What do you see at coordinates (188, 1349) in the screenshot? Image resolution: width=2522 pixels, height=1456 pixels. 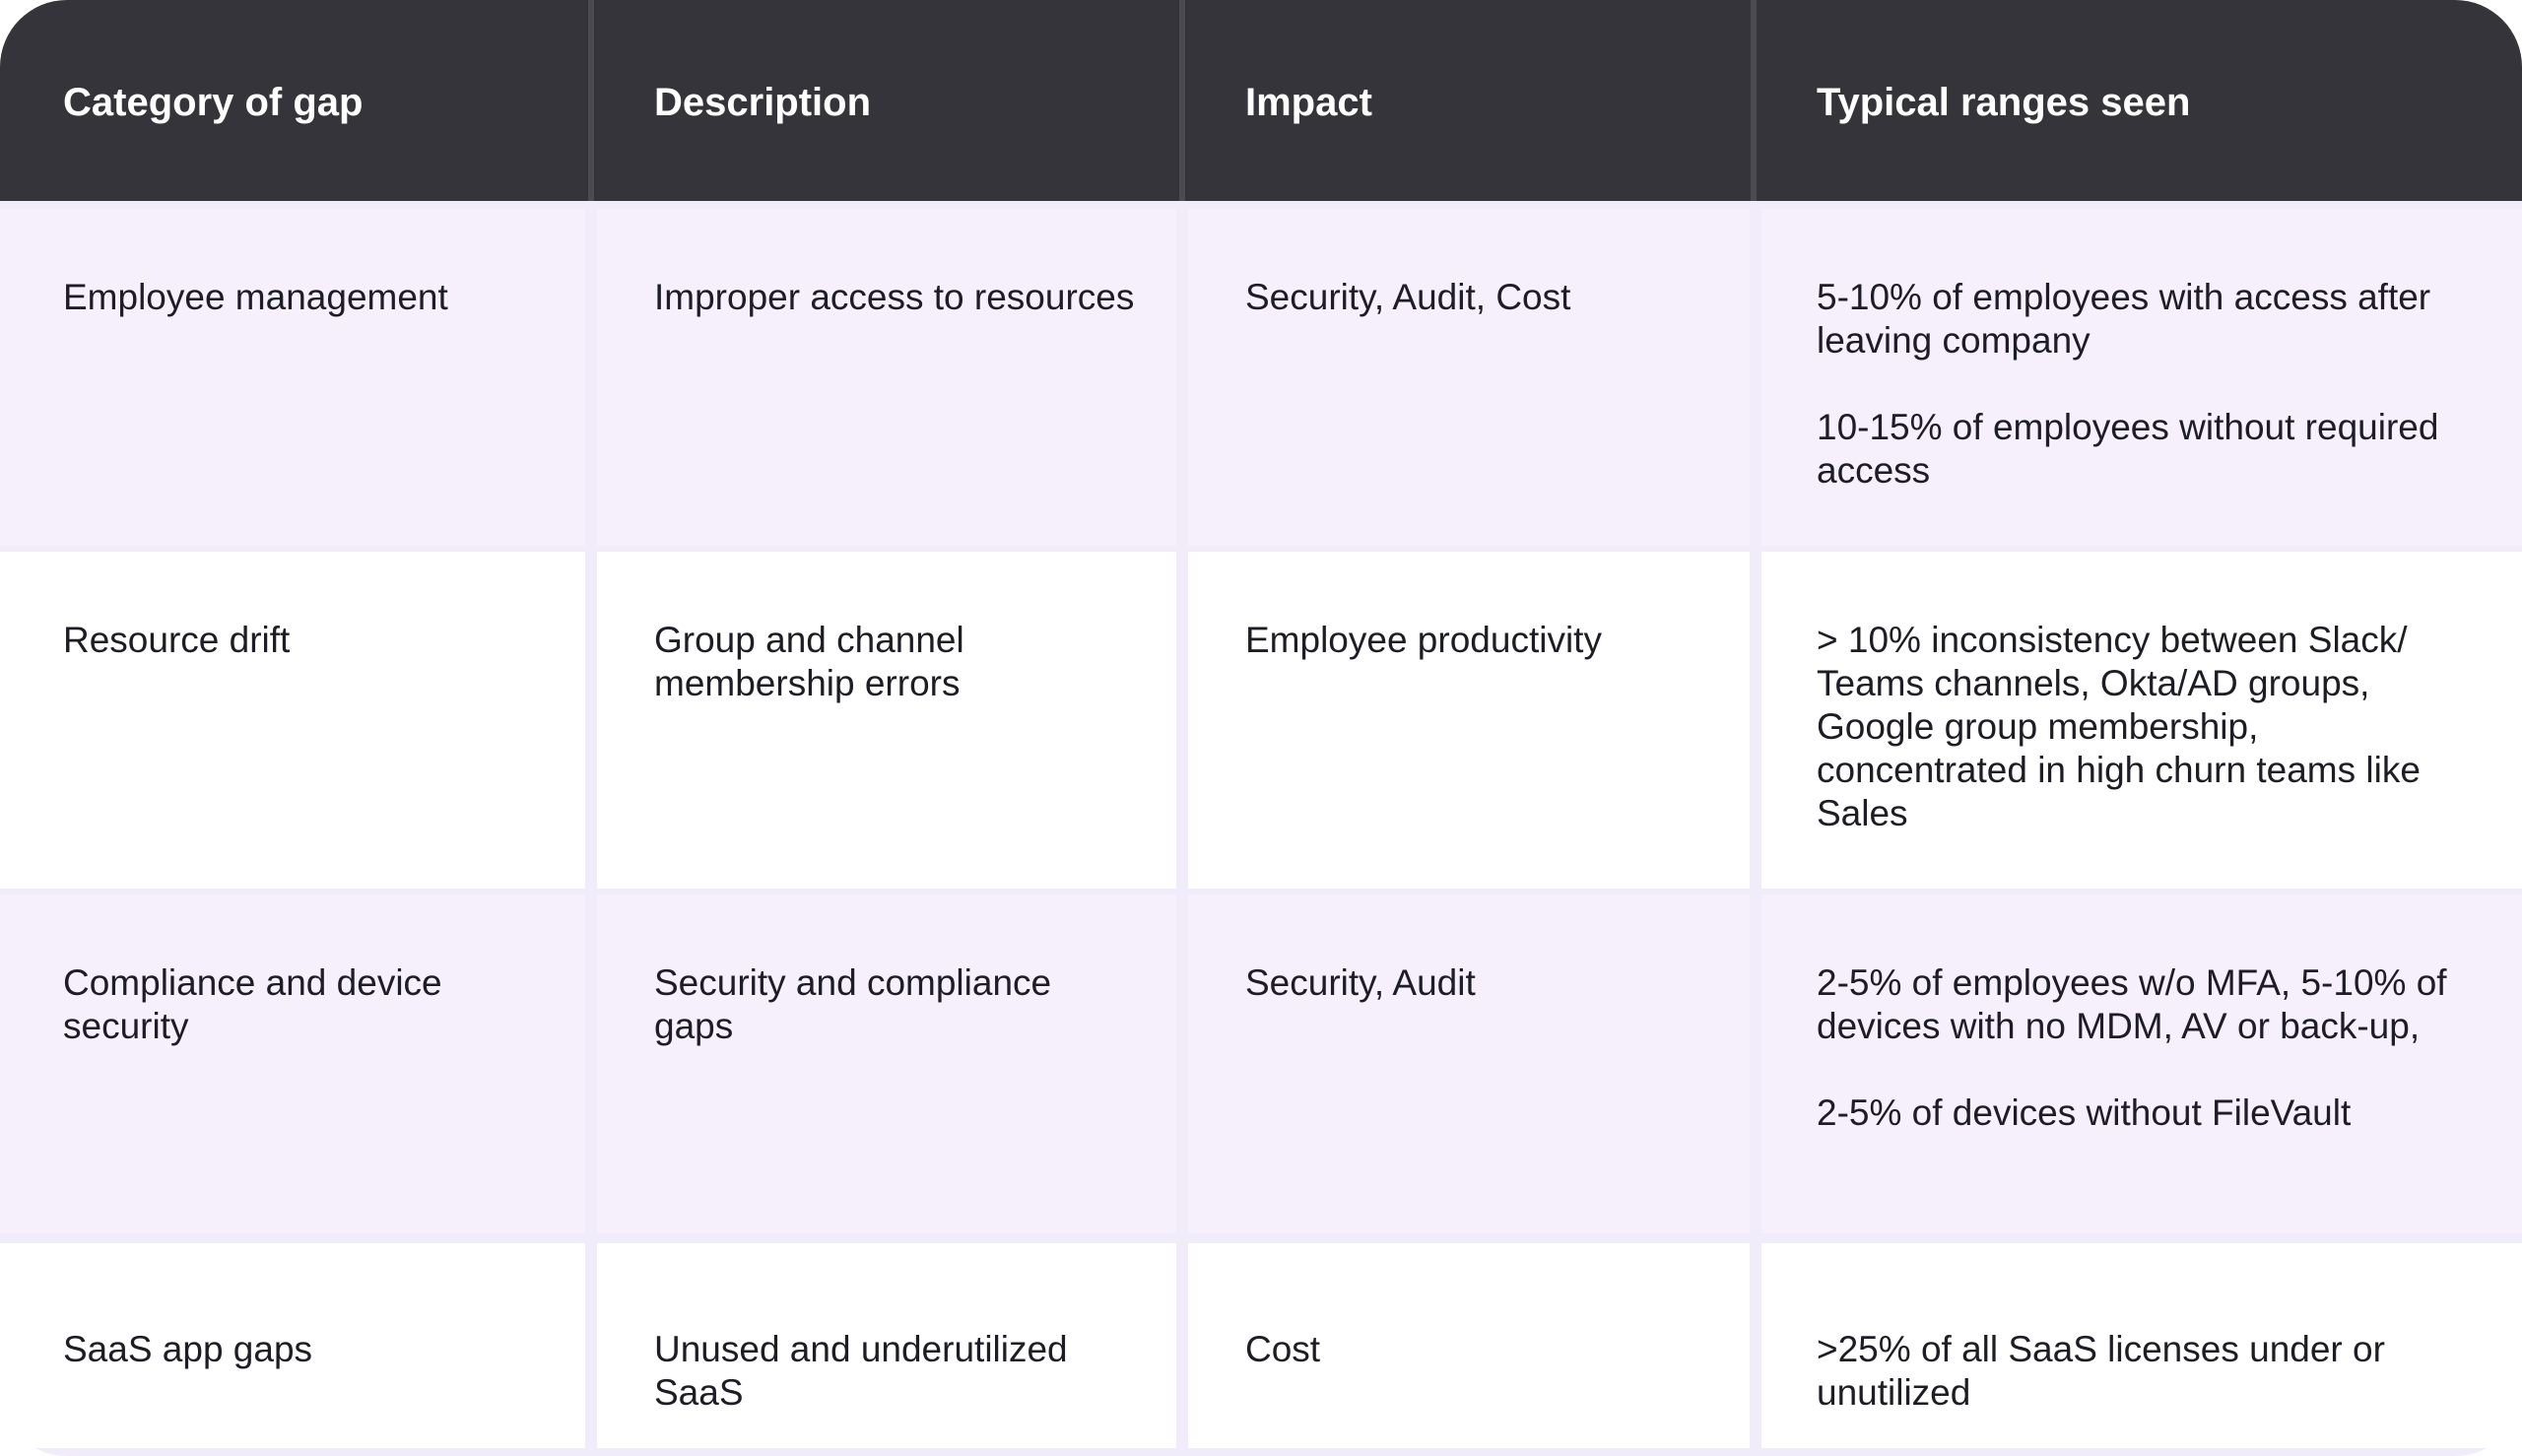 I see `cell-category: SaaS app gaps` at bounding box center [188, 1349].